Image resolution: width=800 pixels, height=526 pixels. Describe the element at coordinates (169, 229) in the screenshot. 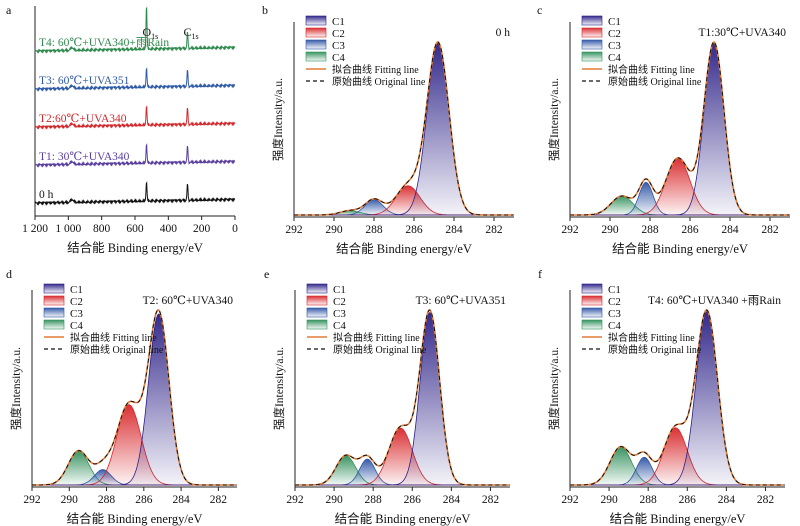

I see `x-tick-label: 400` at that location.